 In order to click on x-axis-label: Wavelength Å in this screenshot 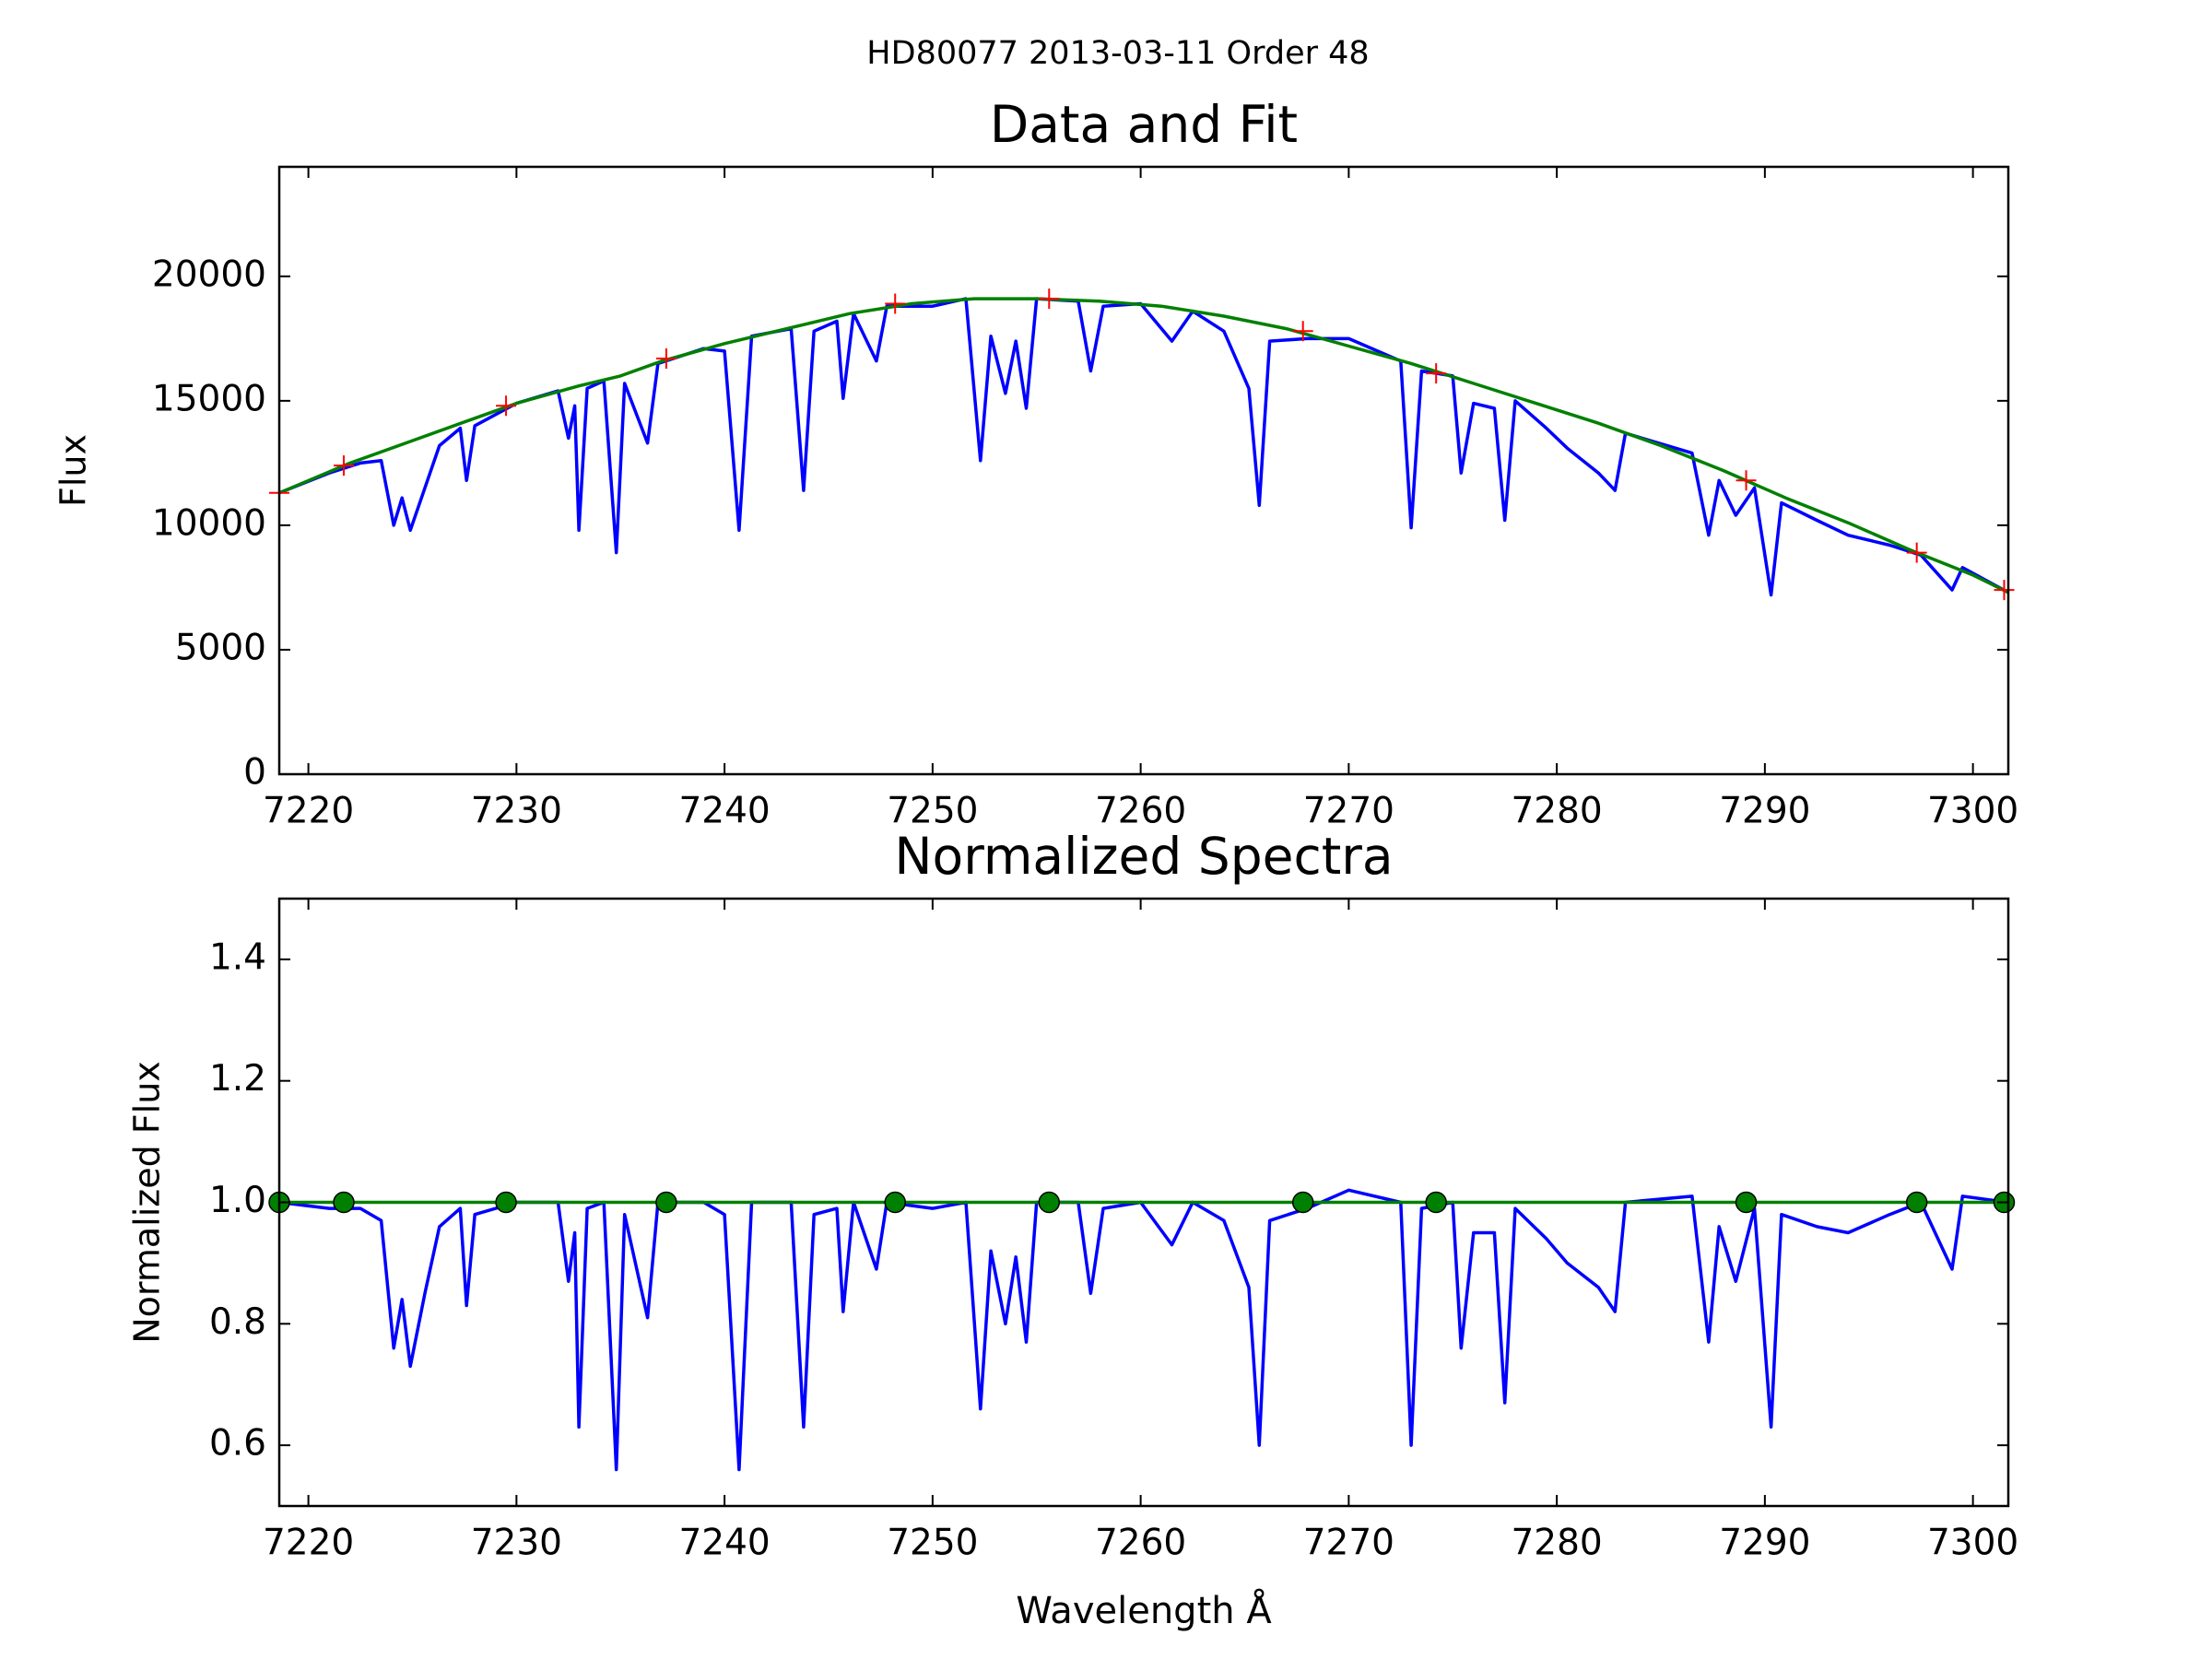, I will do `click(1144, 1610)`.